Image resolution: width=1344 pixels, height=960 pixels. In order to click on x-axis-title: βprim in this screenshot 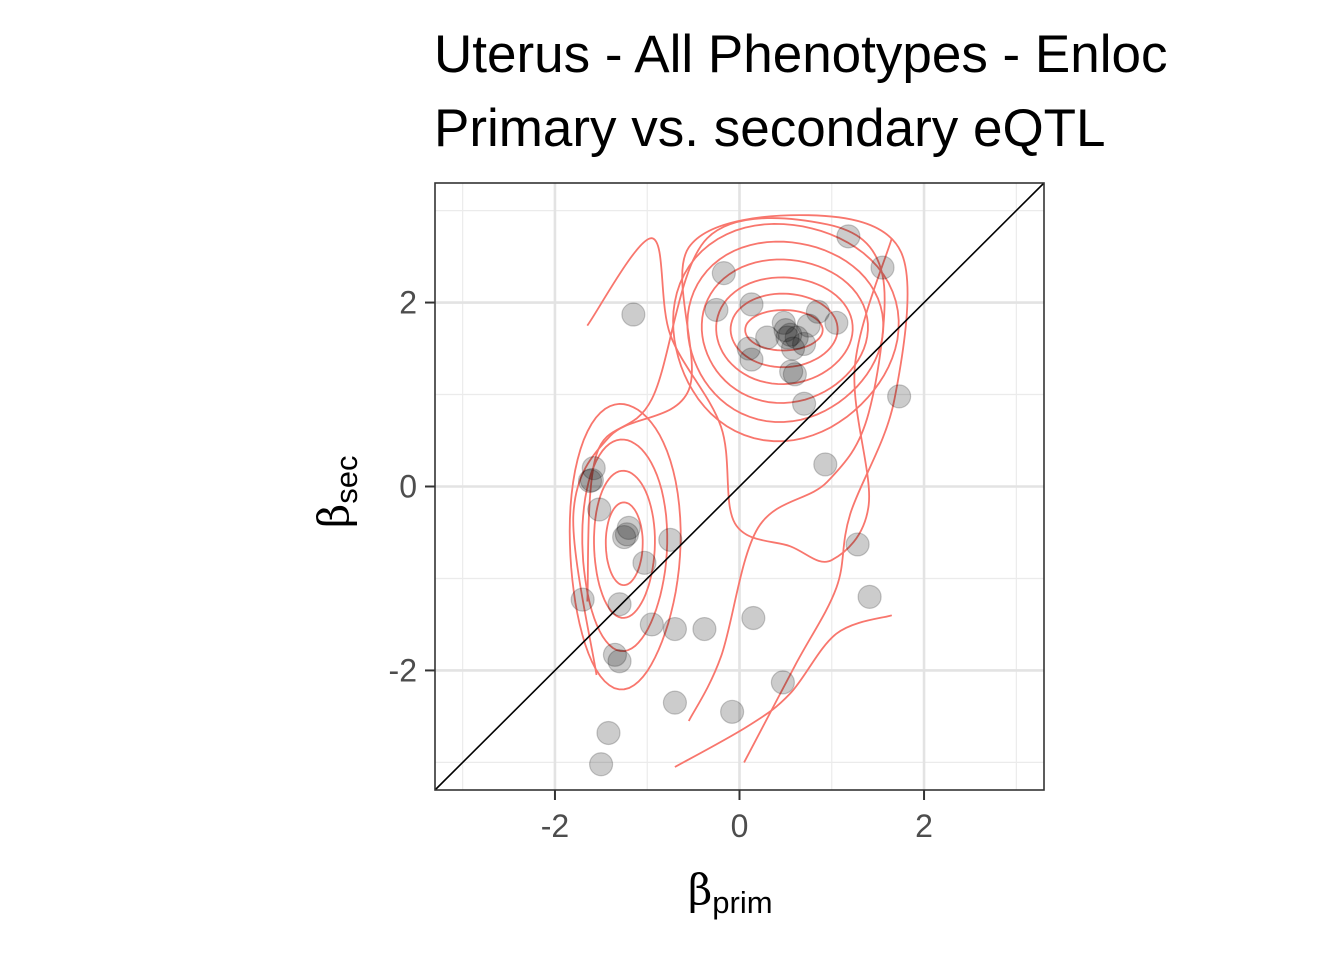, I will do `click(730, 892)`.